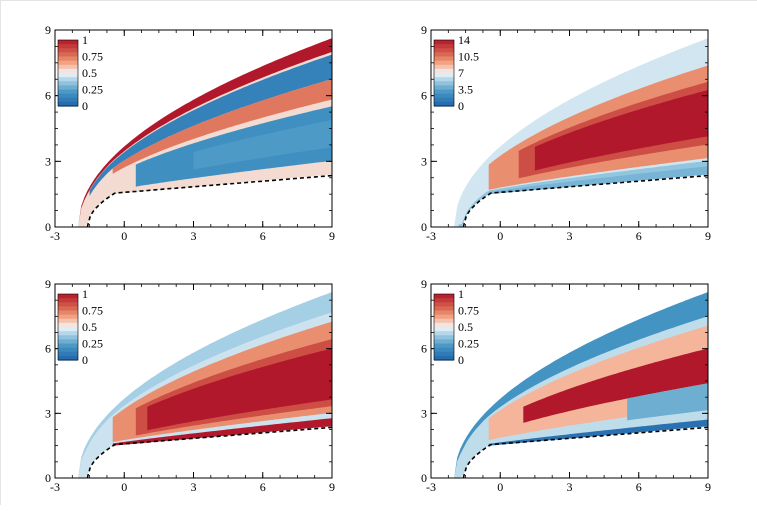 This screenshot has height=511, width=757. Describe the element at coordinates (468, 57) in the screenshot. I see `legend-label: 10.5` at that location.